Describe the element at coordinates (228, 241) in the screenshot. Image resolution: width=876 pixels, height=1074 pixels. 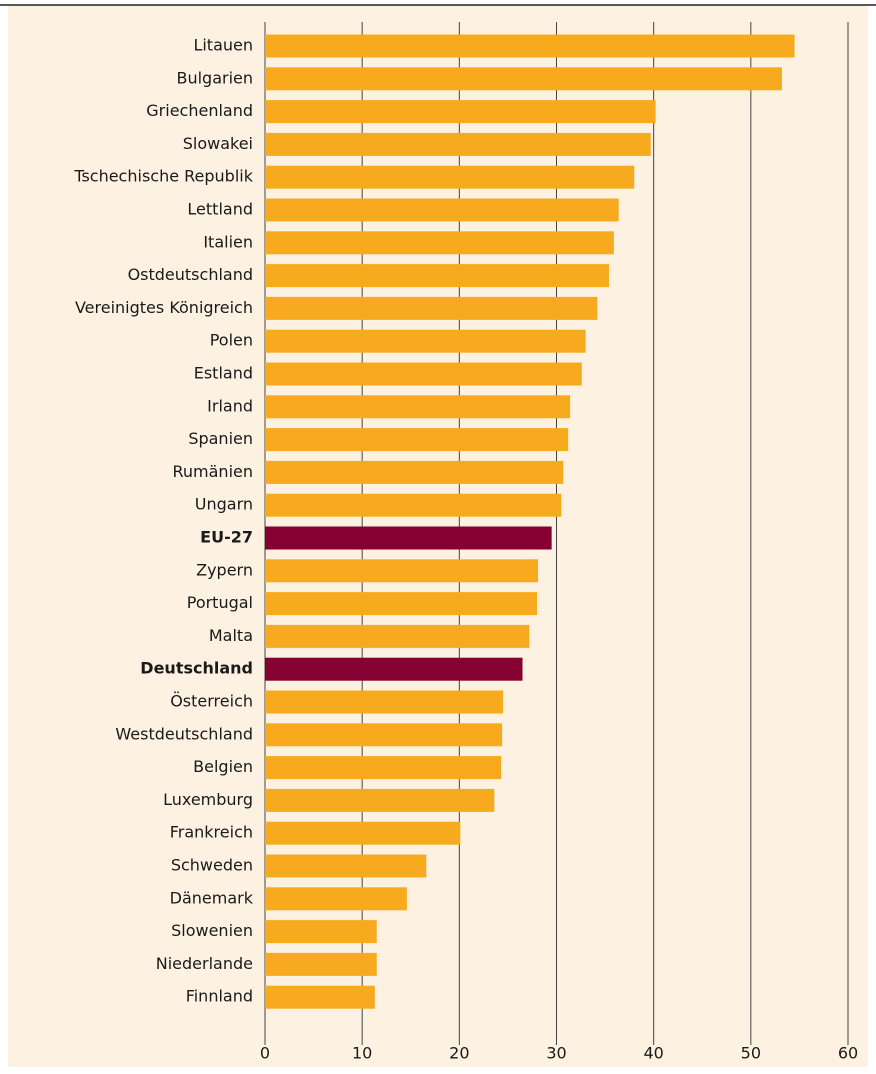
I see `y-tick-label: Italien` at that location.